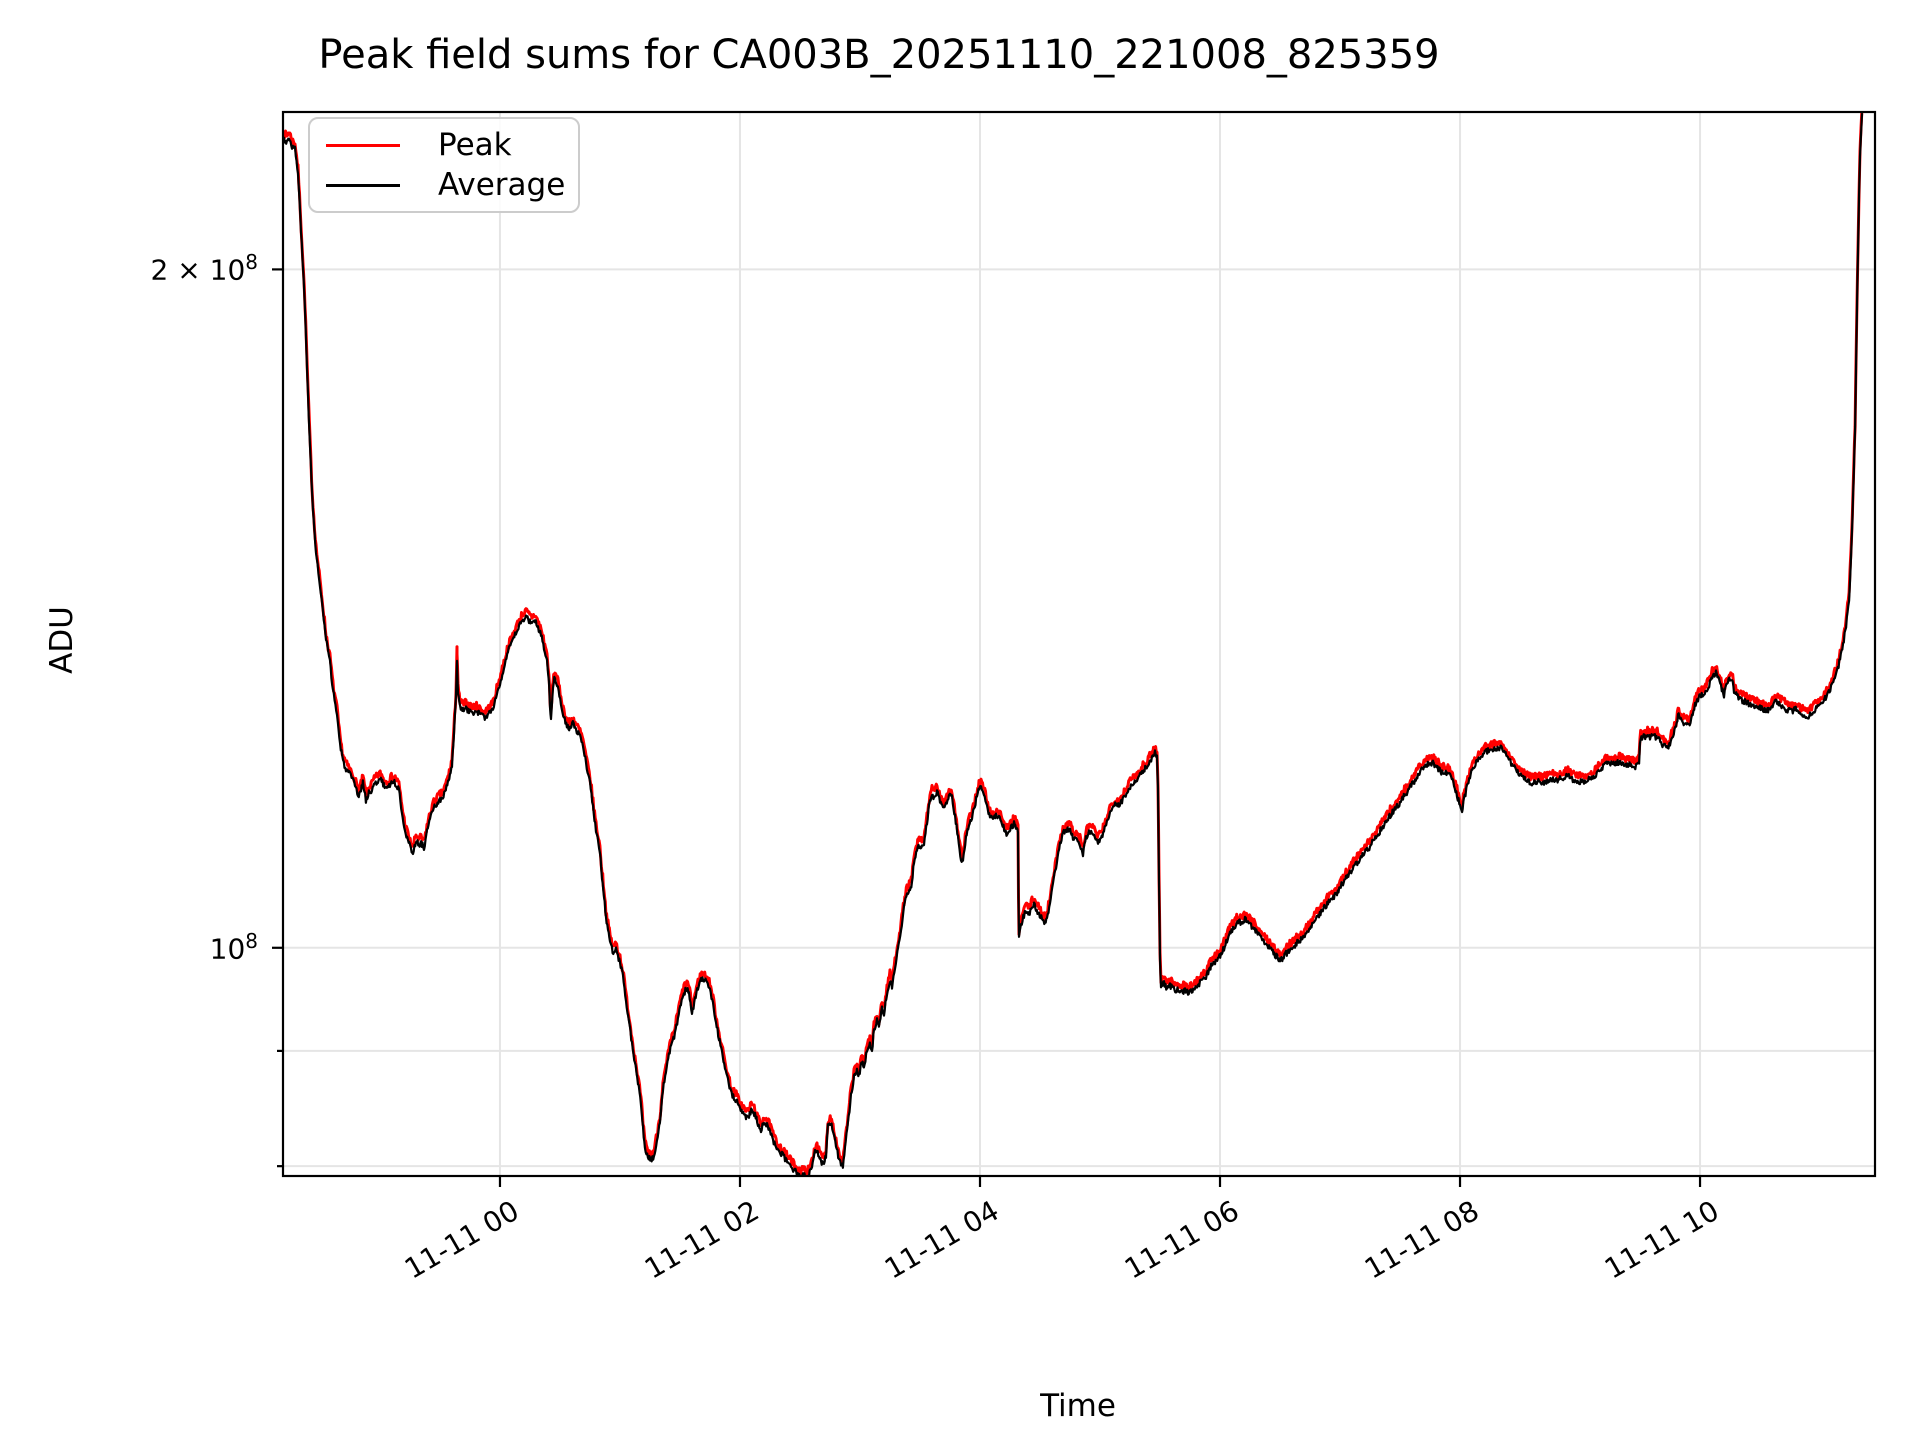 The image size is (1920, 1440). What do you see at coordinates (233, 947) in the screenshot?
I see `y-tick-label: 108` at bounding box center [233, 947].